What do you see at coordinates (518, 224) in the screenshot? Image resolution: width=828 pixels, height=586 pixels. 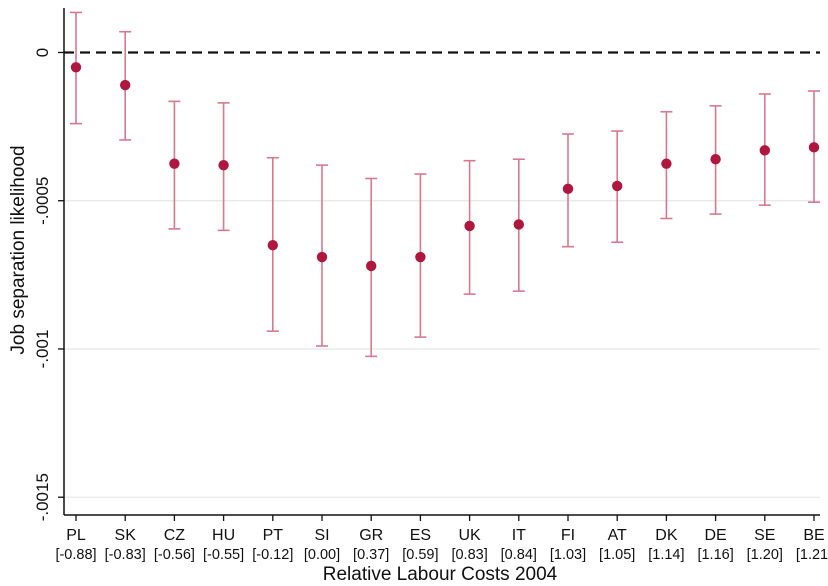 I see `point-it` at bounding box center [518, 224].